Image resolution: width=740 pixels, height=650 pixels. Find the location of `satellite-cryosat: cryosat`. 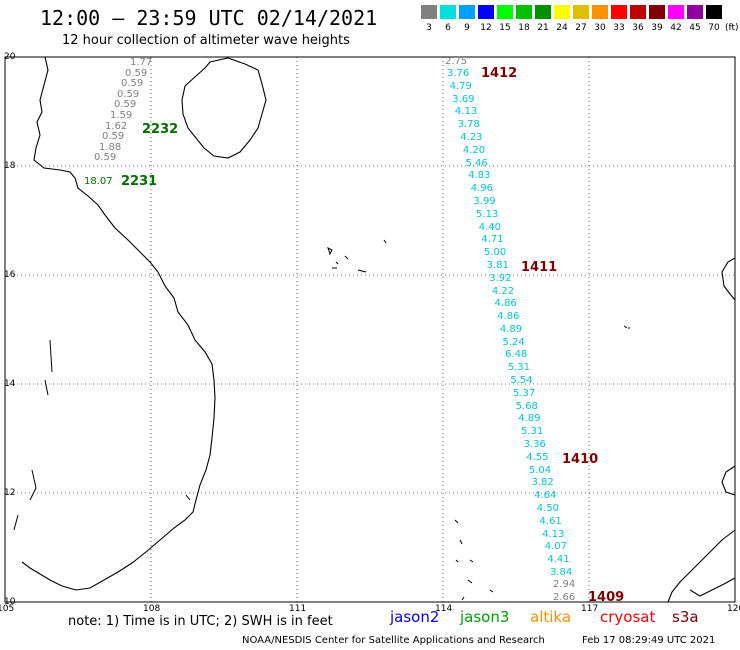

satellite-cryosat: cryosat is located at coordinates (628, 617).